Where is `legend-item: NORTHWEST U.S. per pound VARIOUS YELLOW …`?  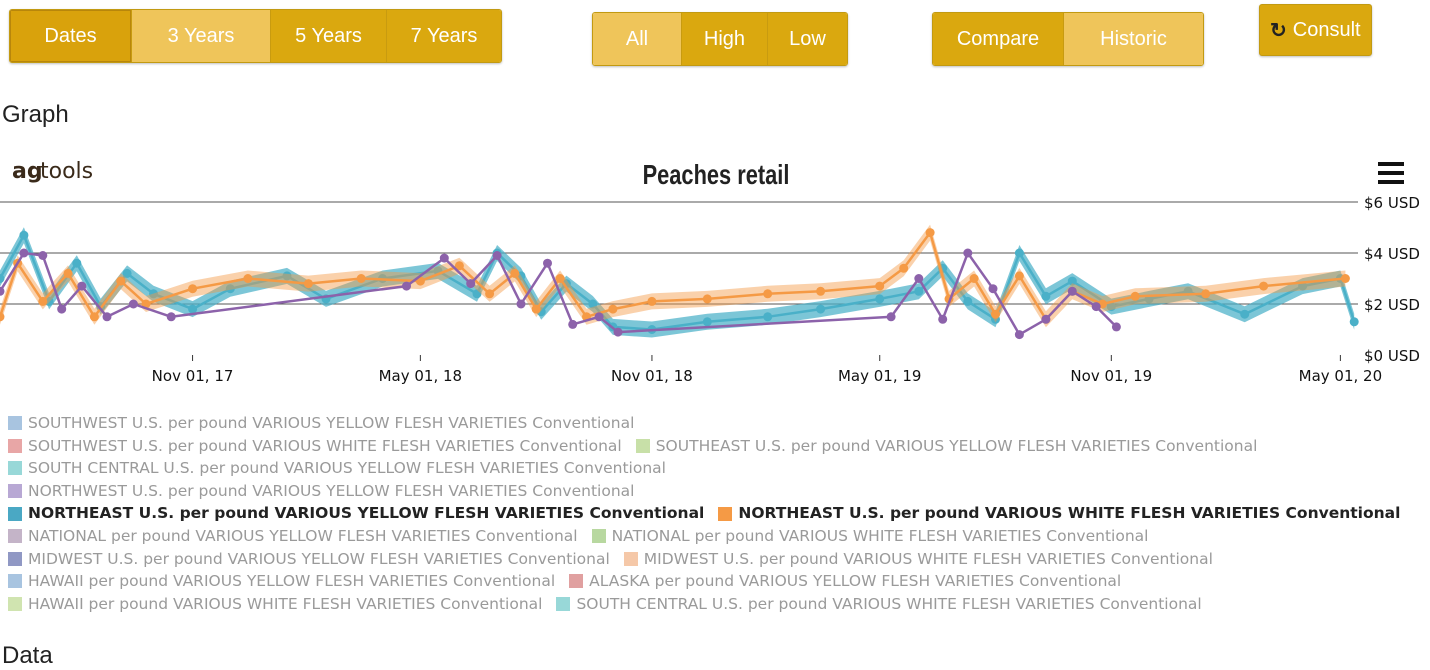
legend-item: NORTHWEST U.S. per pound VARIOUS YELLOW … is located at coordinates (321, 491).